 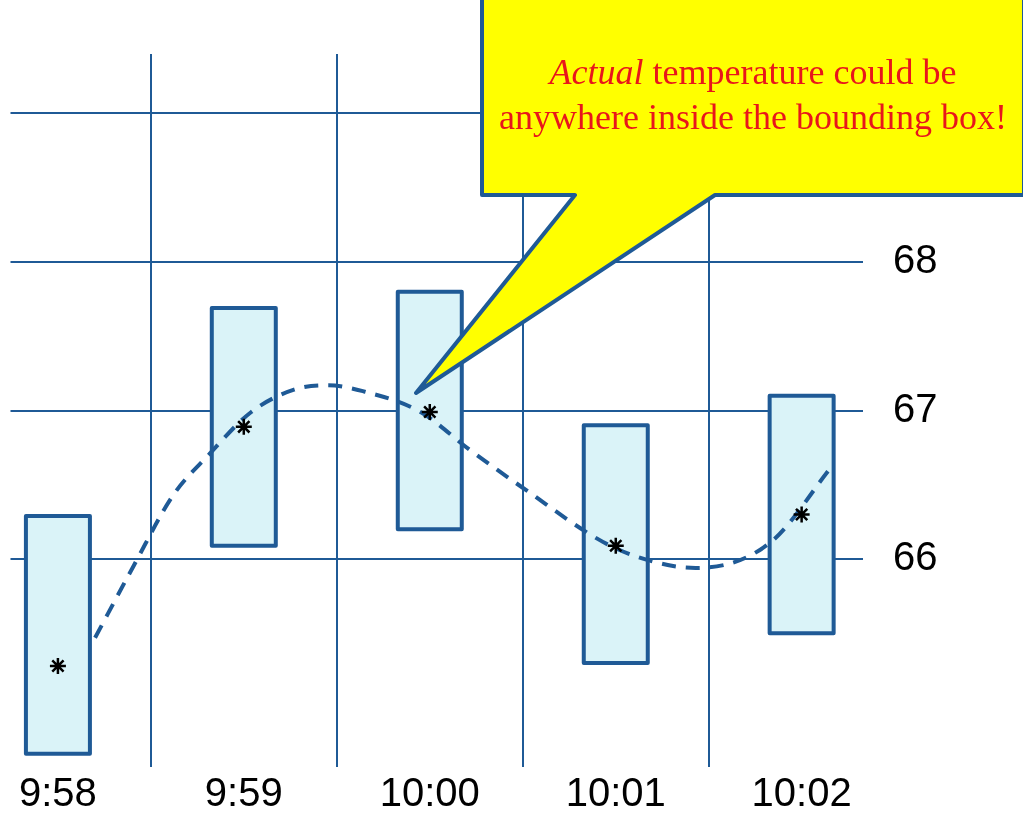 I want to click on y-tick-label: 67, so click(x=915, y=407).